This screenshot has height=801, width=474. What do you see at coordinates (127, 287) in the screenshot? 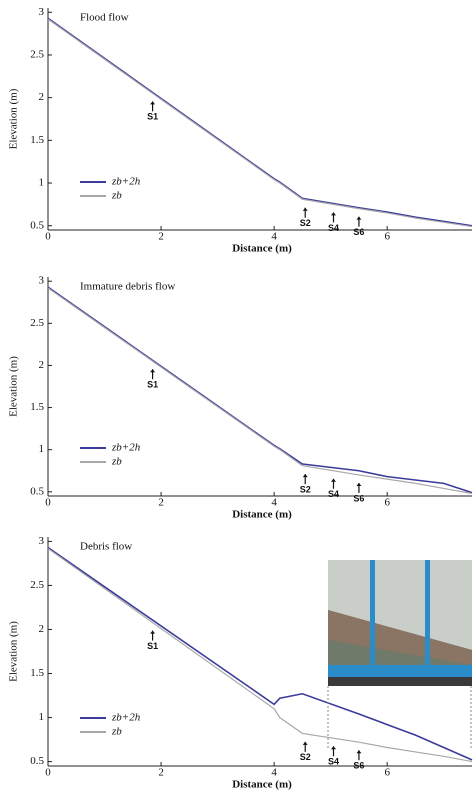
I see `chart-title: Immature debris flow` at bounding box center [127, 287].